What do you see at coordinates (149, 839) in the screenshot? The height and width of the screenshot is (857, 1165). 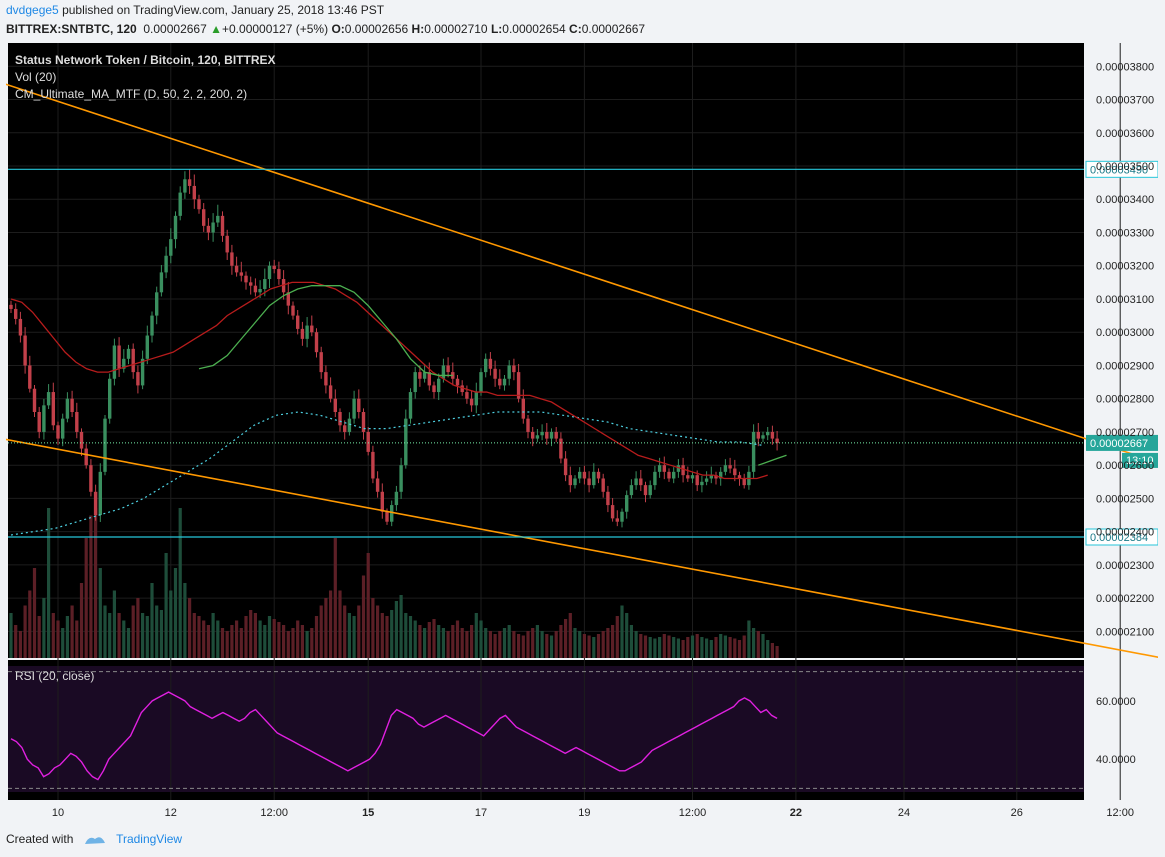 I see `tradingview-link: TradingView` at bounding box center [149, 839].